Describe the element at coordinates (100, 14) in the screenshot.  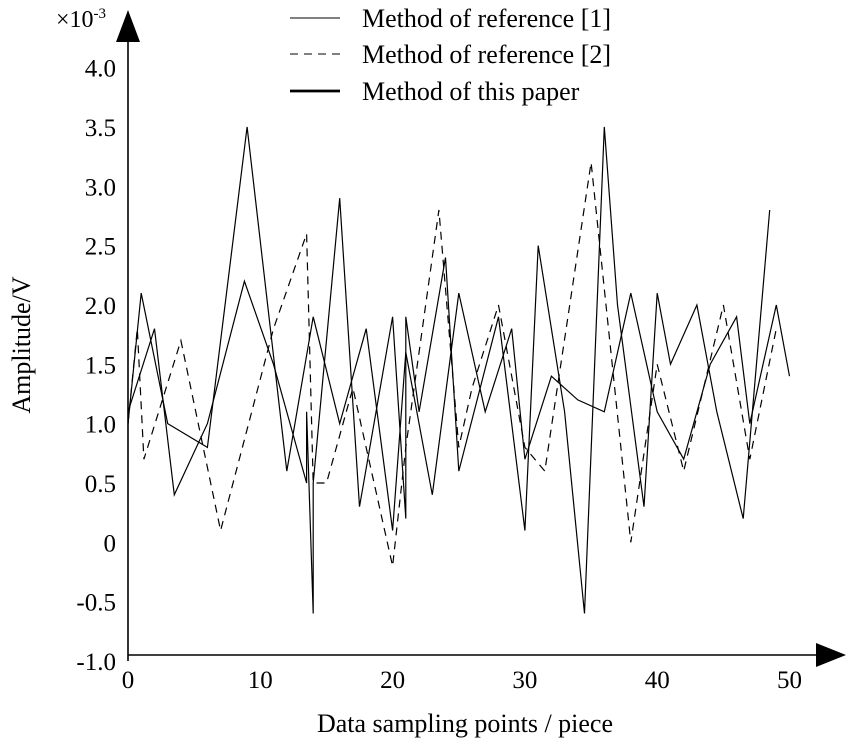
I see `y-multiplier-exponent: -3` at that location.